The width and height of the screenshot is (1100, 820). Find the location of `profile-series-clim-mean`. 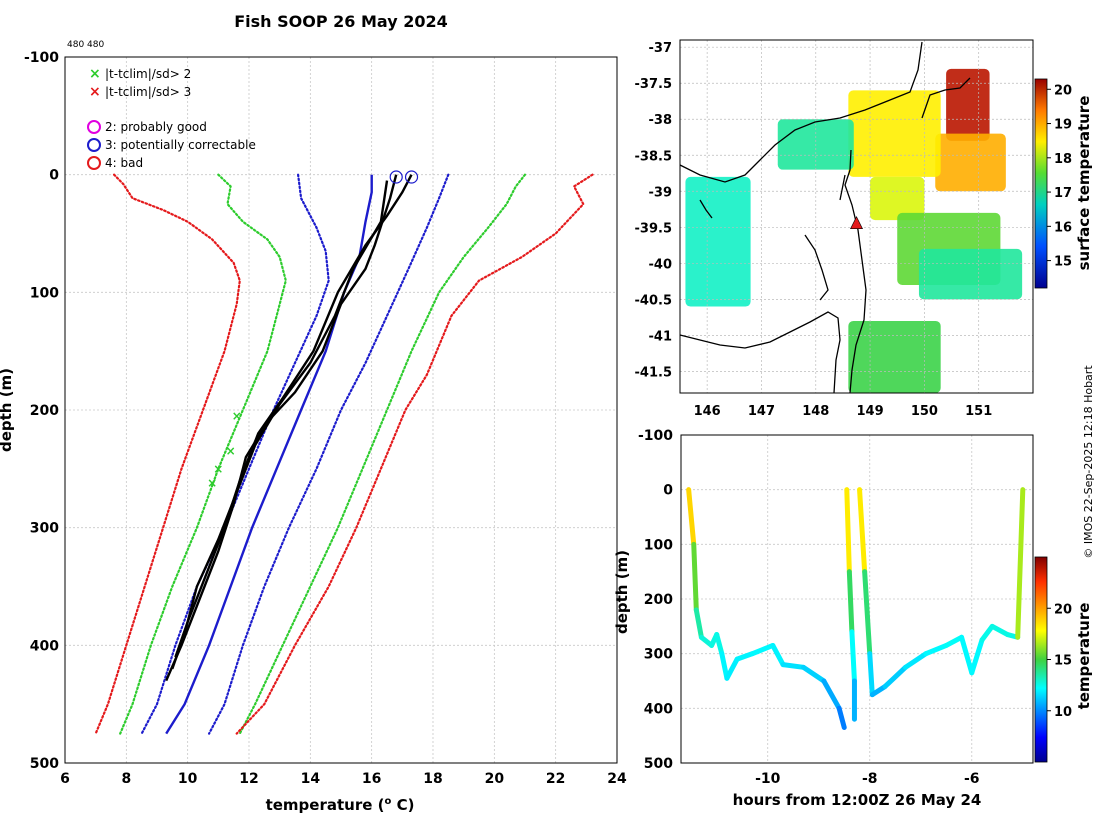

profile-series-clim-mean is located at coordinates (269, 454).